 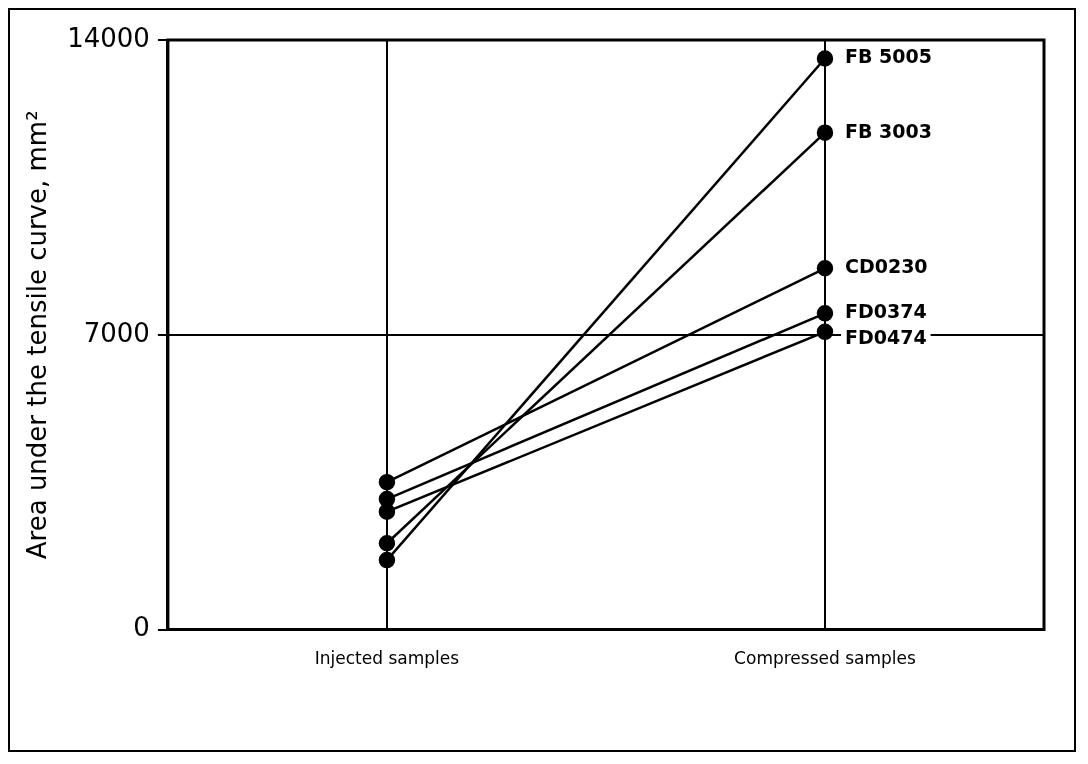 I want to click on series-label: FD0474, so click(x=885, y=337).